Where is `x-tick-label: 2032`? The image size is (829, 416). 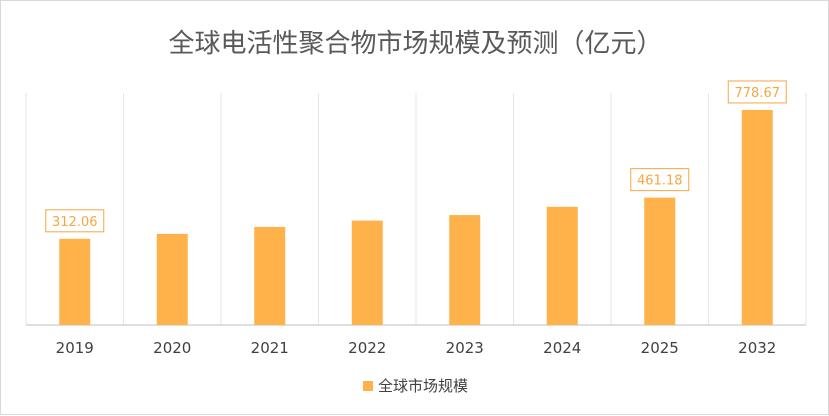
x-tick-label: 2032 is located at coordinates (757, 348).